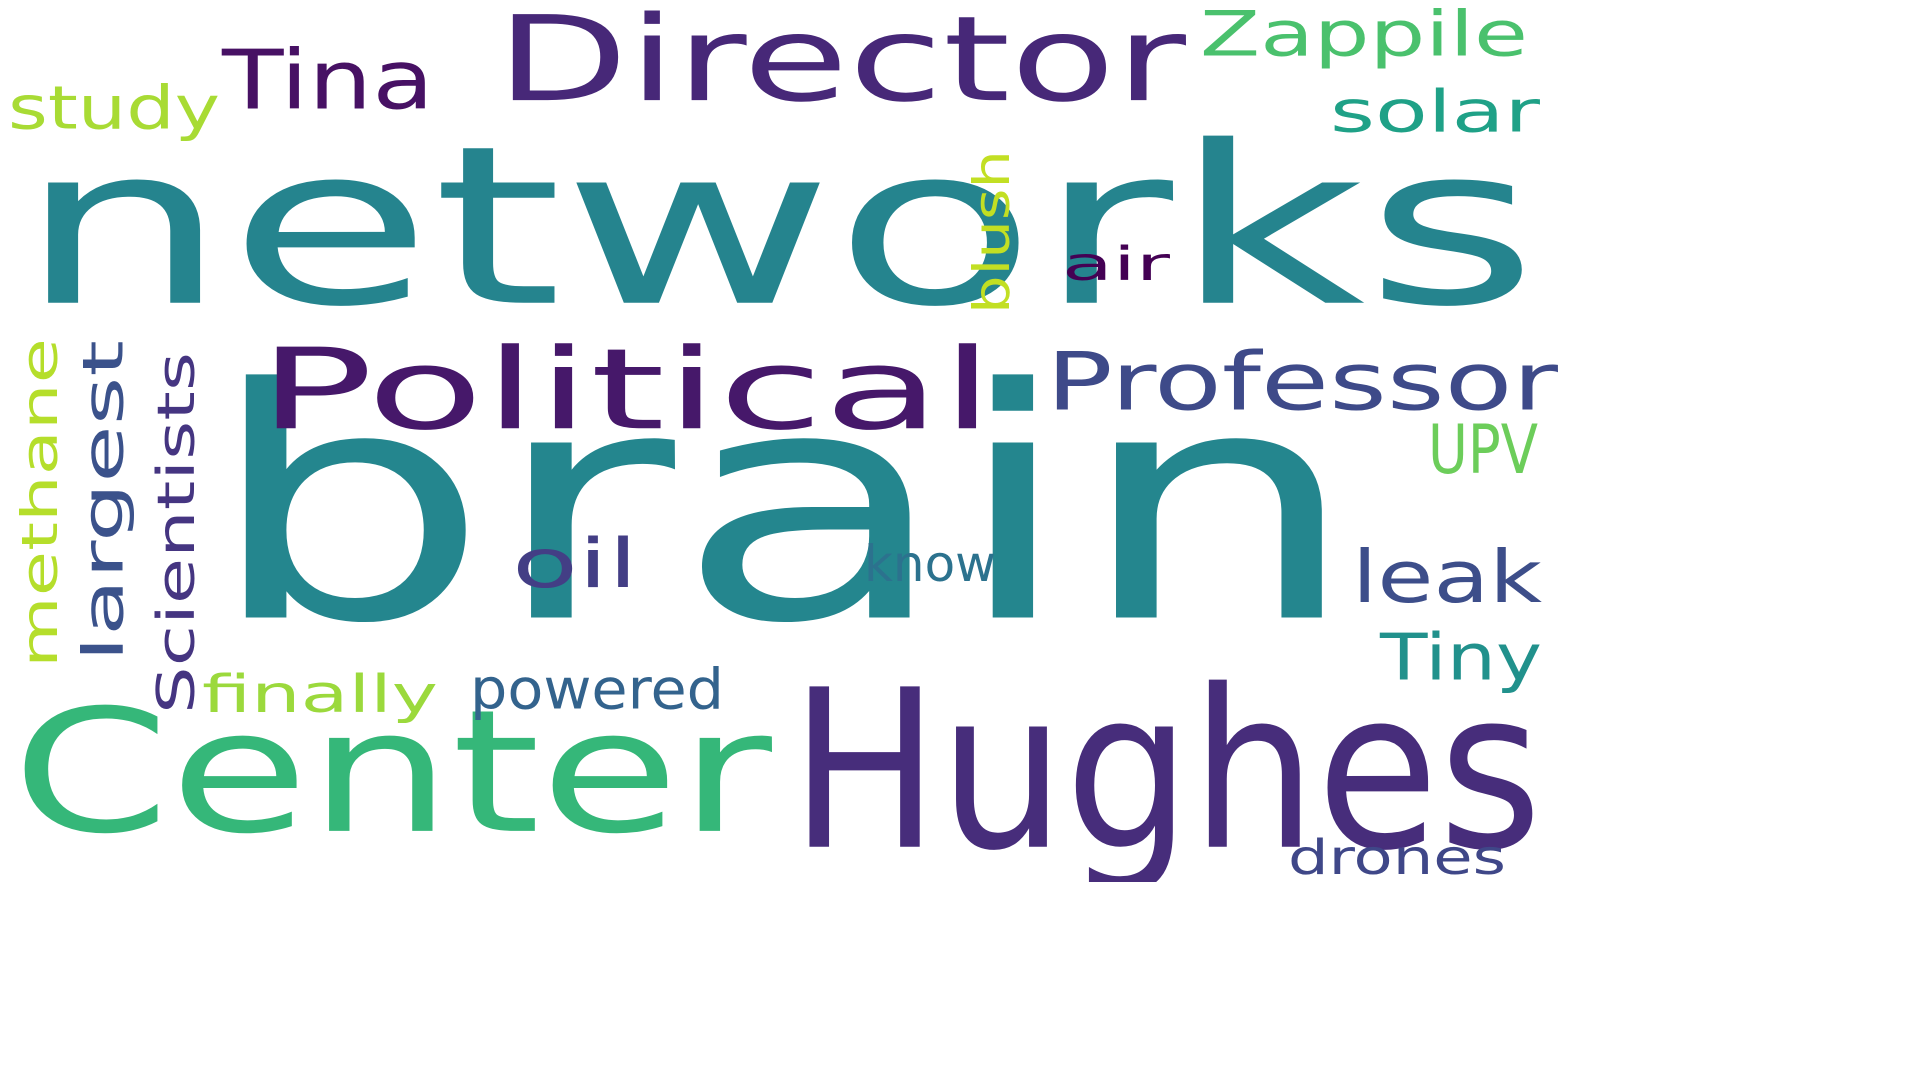 This screenshot has height=1080, width=1920. Describe the element at coordinates (103, 501) in the screenshot. I see `word-largest: largest` at that location.